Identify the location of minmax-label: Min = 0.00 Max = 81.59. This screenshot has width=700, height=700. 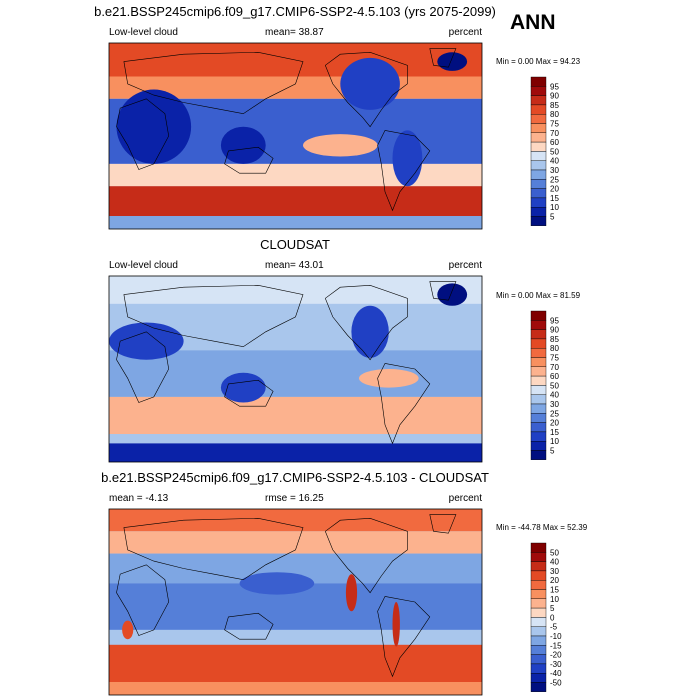
(538, 295).